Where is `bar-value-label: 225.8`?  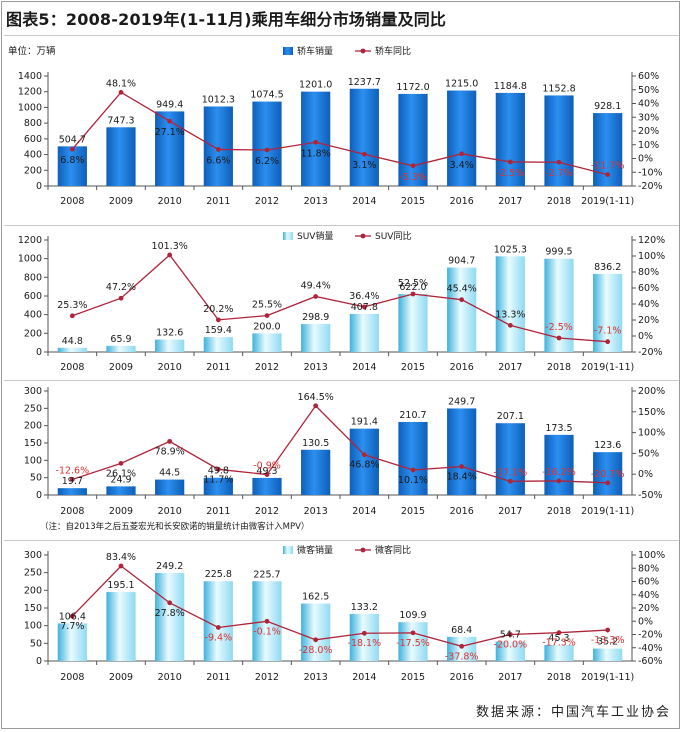 bar-value-label: 225.8 is located at coordinates (218, 574).